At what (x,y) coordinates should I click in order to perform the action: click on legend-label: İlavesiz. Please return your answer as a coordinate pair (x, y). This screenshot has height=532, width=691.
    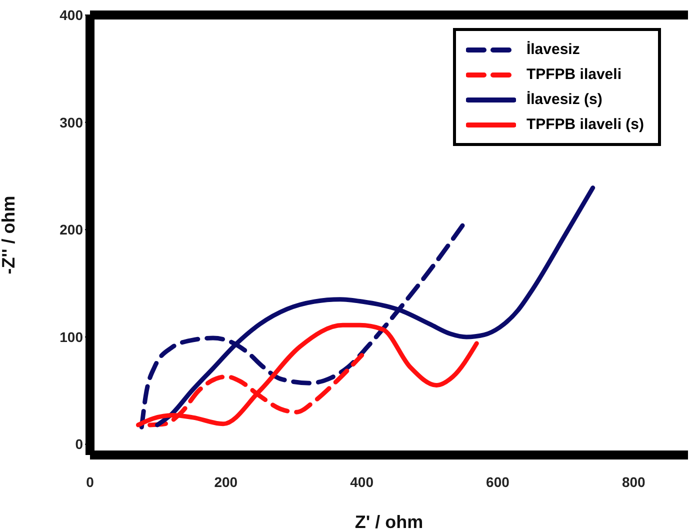
    Looking at the image, I should click on (553, 49).